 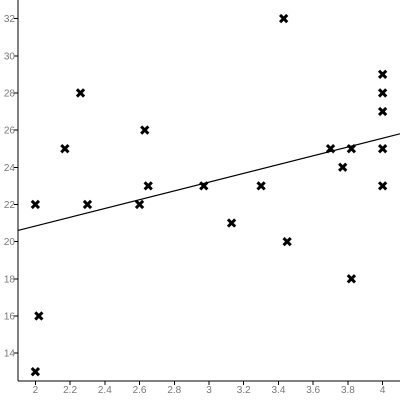 I want to click on x-tick-label: 2, so click(x=36, y=390).